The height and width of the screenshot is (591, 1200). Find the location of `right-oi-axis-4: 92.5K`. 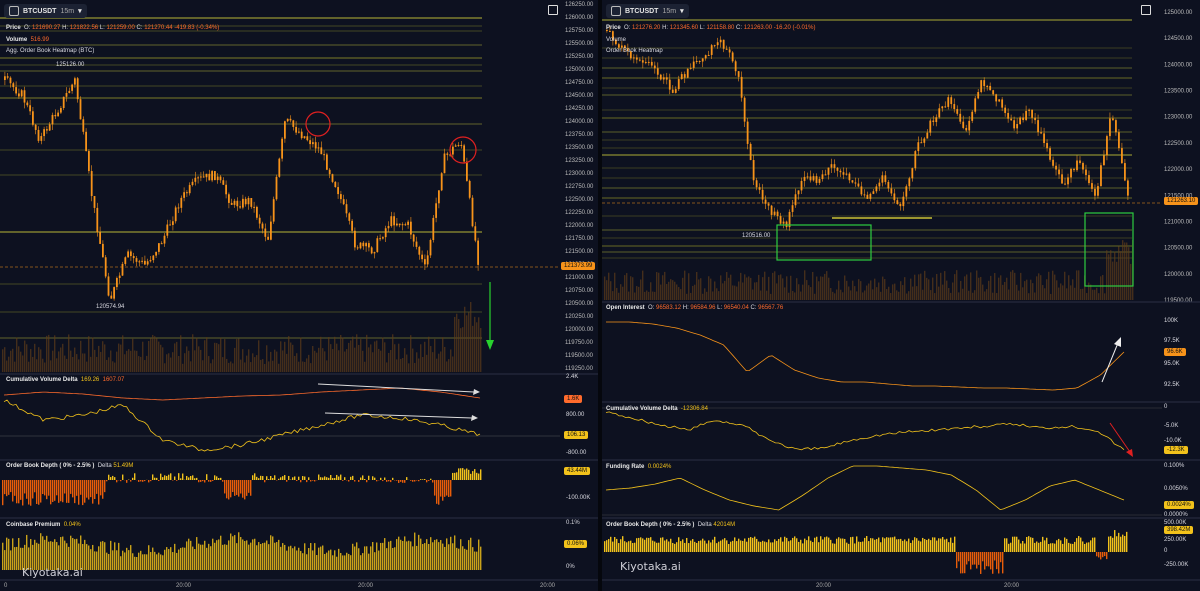

right-oi-axis-4: 92.5K is located at coordinates (1172, 385).